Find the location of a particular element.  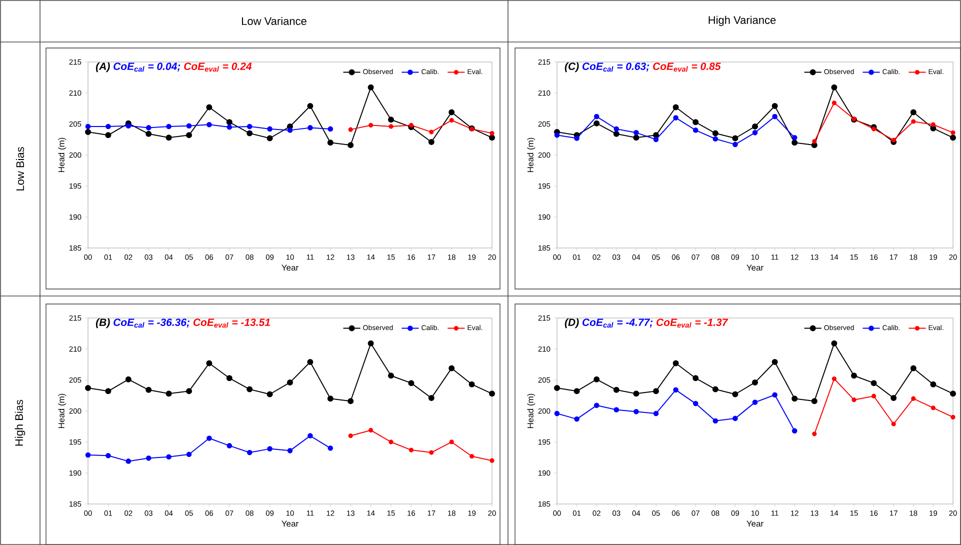

annotation: CoE$_{eval}$ = -13.51 is located at coordinates (231, 323).